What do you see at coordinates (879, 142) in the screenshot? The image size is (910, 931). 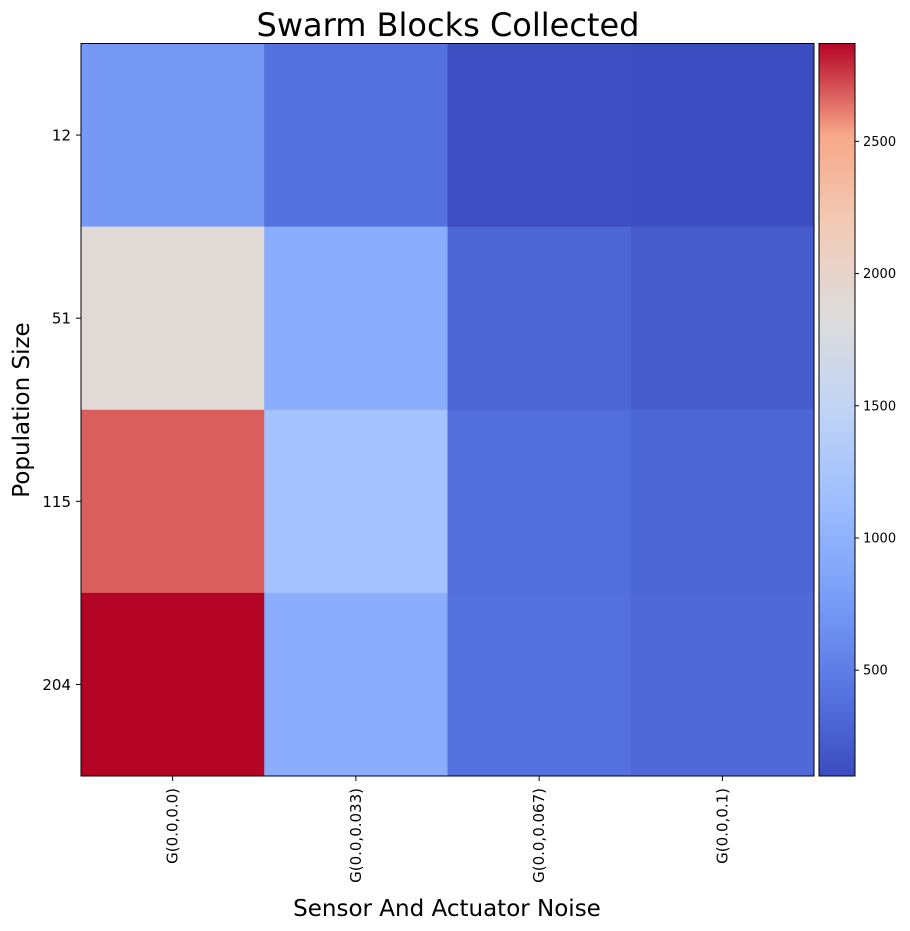 I see `colorbar-tick-label: 2500` at bounding box center [879, 142].